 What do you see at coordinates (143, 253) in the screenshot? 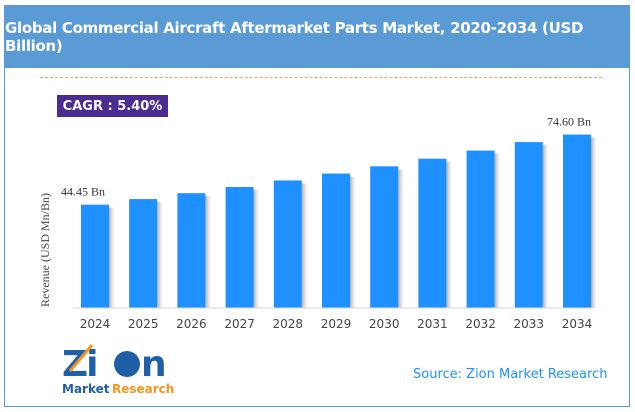
I see `bar-2025` at bounding box center [143, 253].